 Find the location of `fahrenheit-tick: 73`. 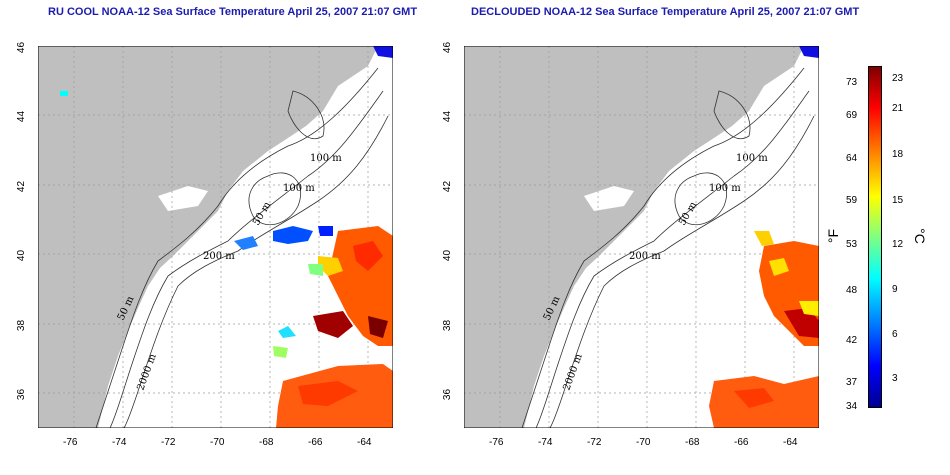

fahrenheit-tick: 73 is located at coordinates (852, 82).